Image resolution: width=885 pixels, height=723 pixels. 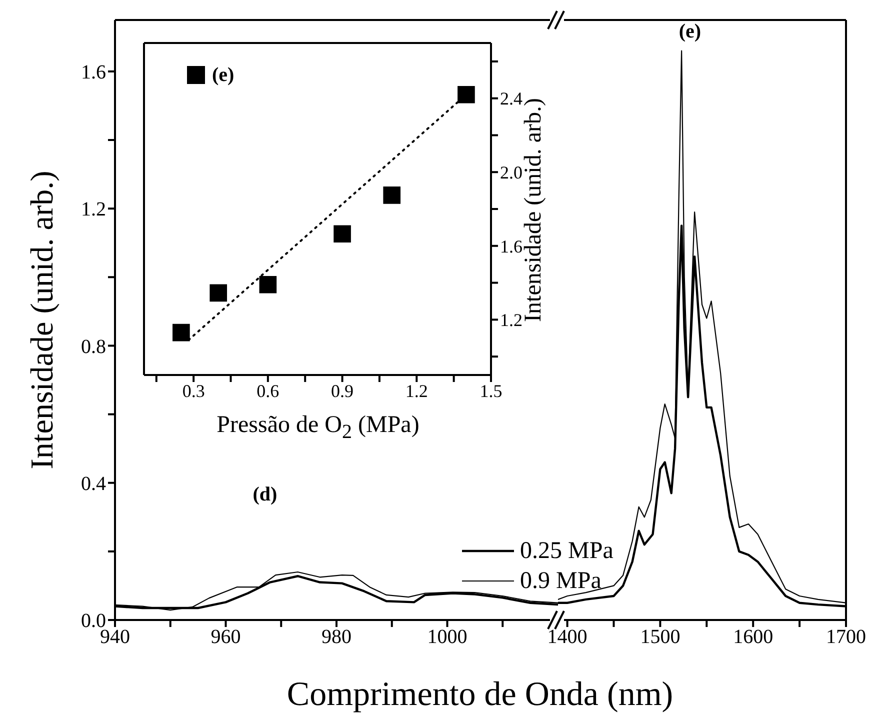 What do you see at coordinates (115, 637) in the screenshot?
I see `x-tick-label: 940` at bounding box center [115, 637].